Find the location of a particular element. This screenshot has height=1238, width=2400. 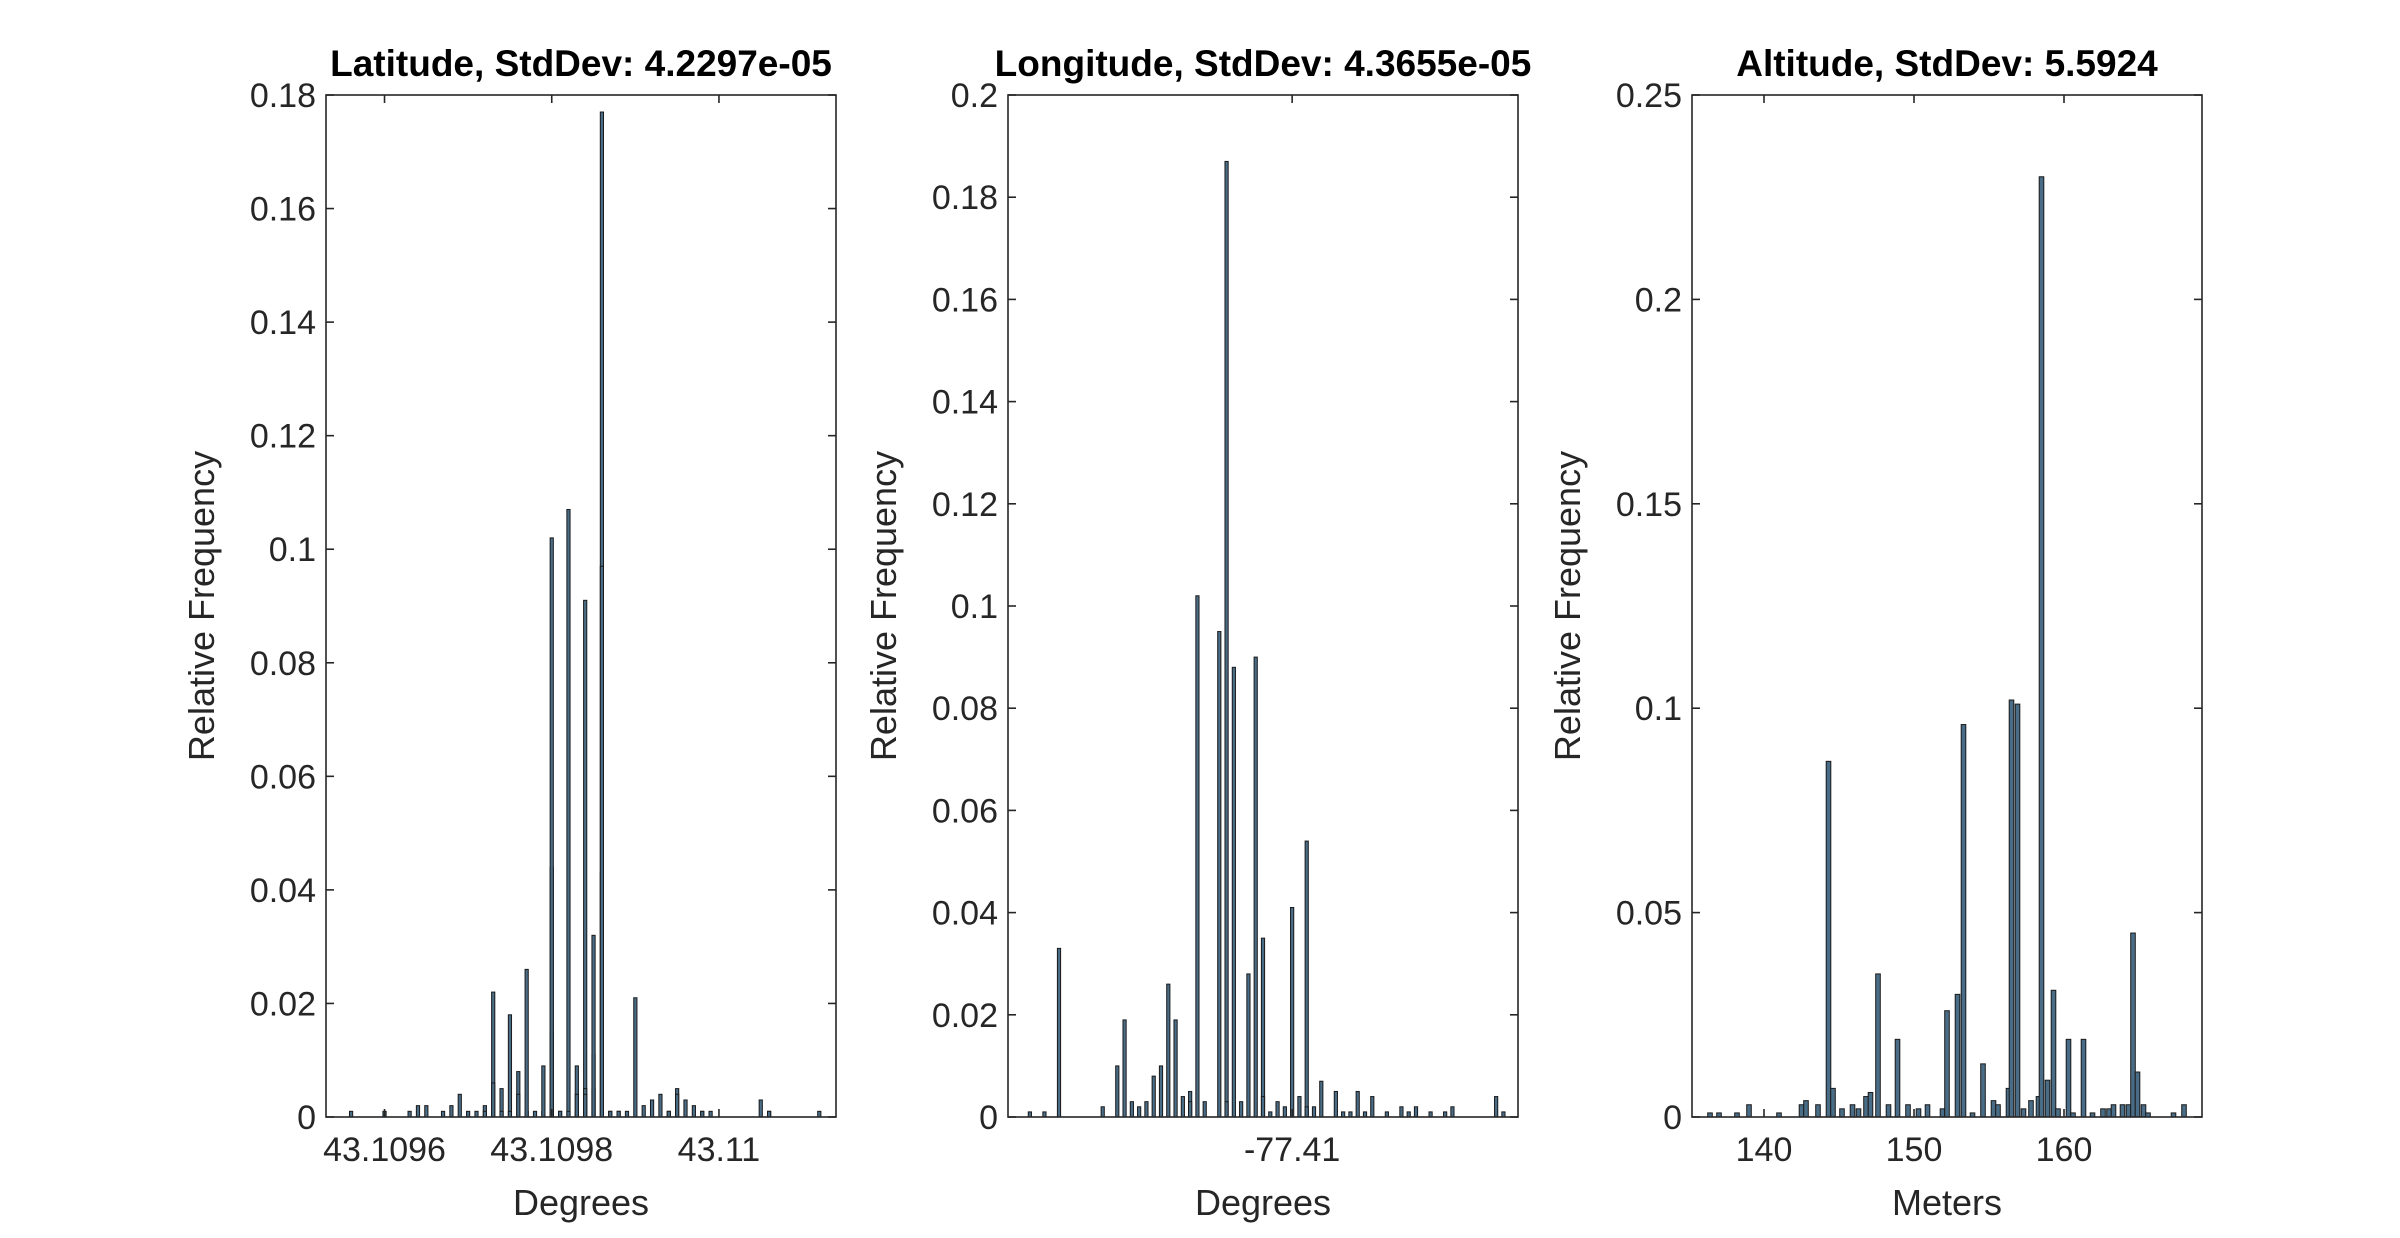

x-tick-label: 43.1096 is located at coordinates (384, 1150).